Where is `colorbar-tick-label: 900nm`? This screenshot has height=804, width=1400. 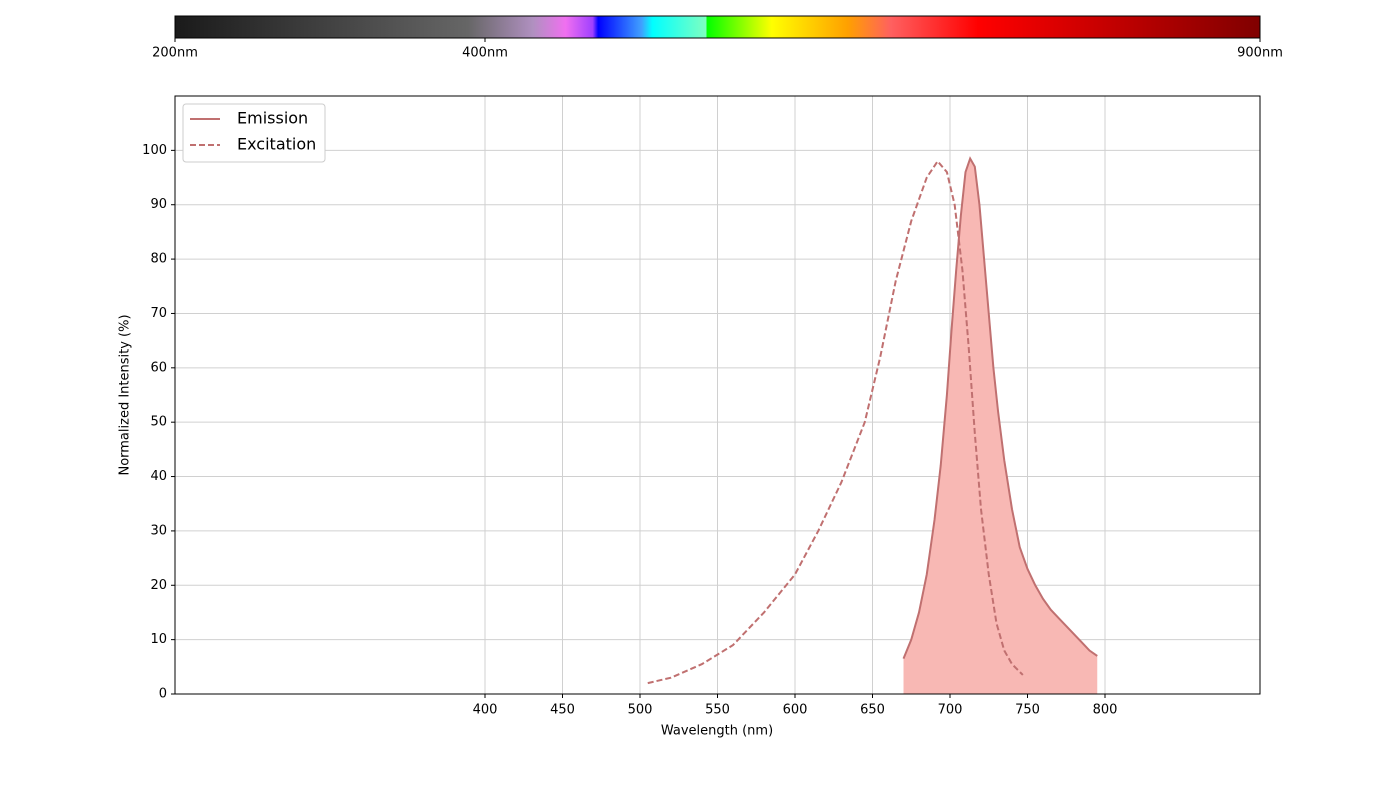 colorbar-tick-label: 900nm is located at coordinates (1260, 53).